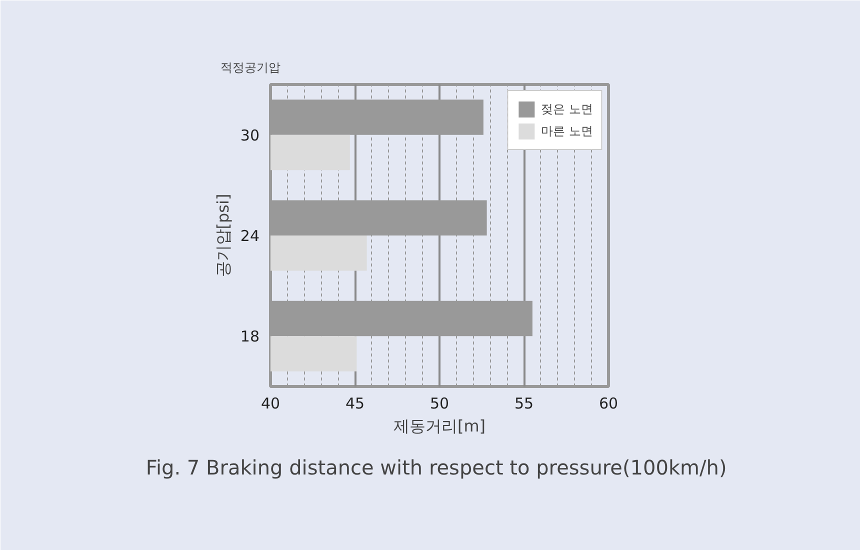 This screenshot has height=550, width=860. I want to click on x-tick-label: 45, so click(355, 403).